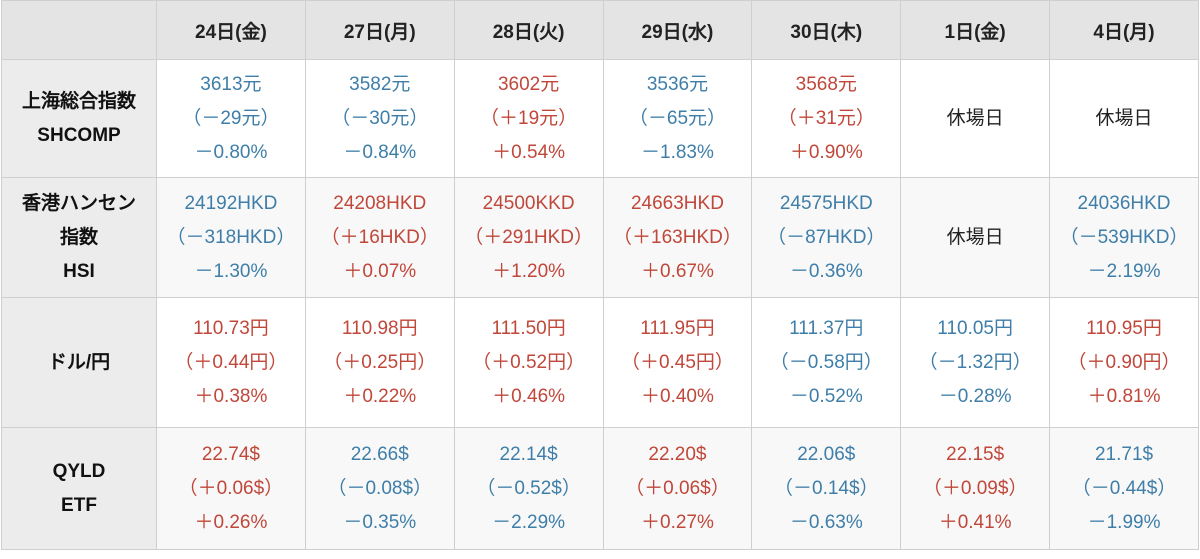 This screenshot has width=1200, height=559. Describe the element at coordinates (379, 30) in the screenshot. I see `column-header: 27日(月)` at that location.